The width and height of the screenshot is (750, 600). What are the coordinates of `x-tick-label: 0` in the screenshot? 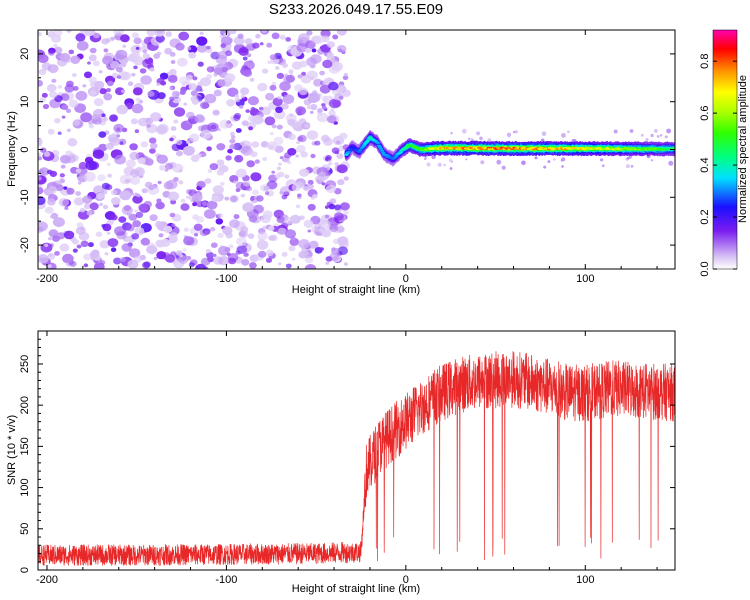 It's located at (406, 279).